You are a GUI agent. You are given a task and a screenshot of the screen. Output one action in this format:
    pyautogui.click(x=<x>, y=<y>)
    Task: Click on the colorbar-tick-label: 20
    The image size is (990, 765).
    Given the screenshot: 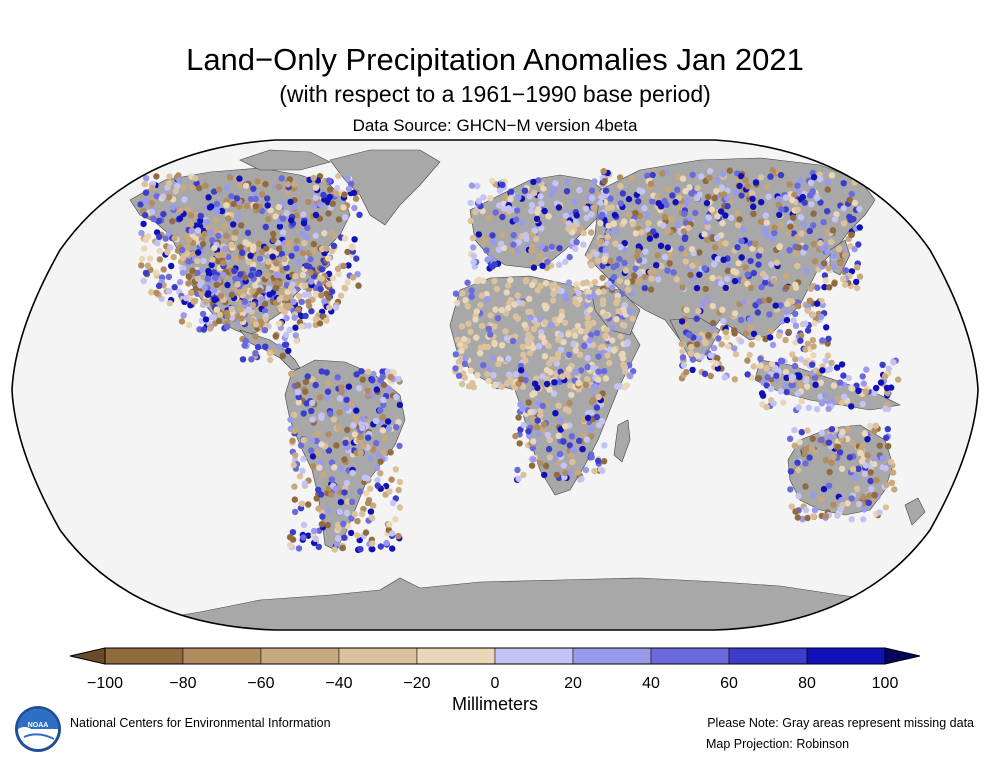 What is the action you would take?
    pyautogui.click(x=573, y=683)
    